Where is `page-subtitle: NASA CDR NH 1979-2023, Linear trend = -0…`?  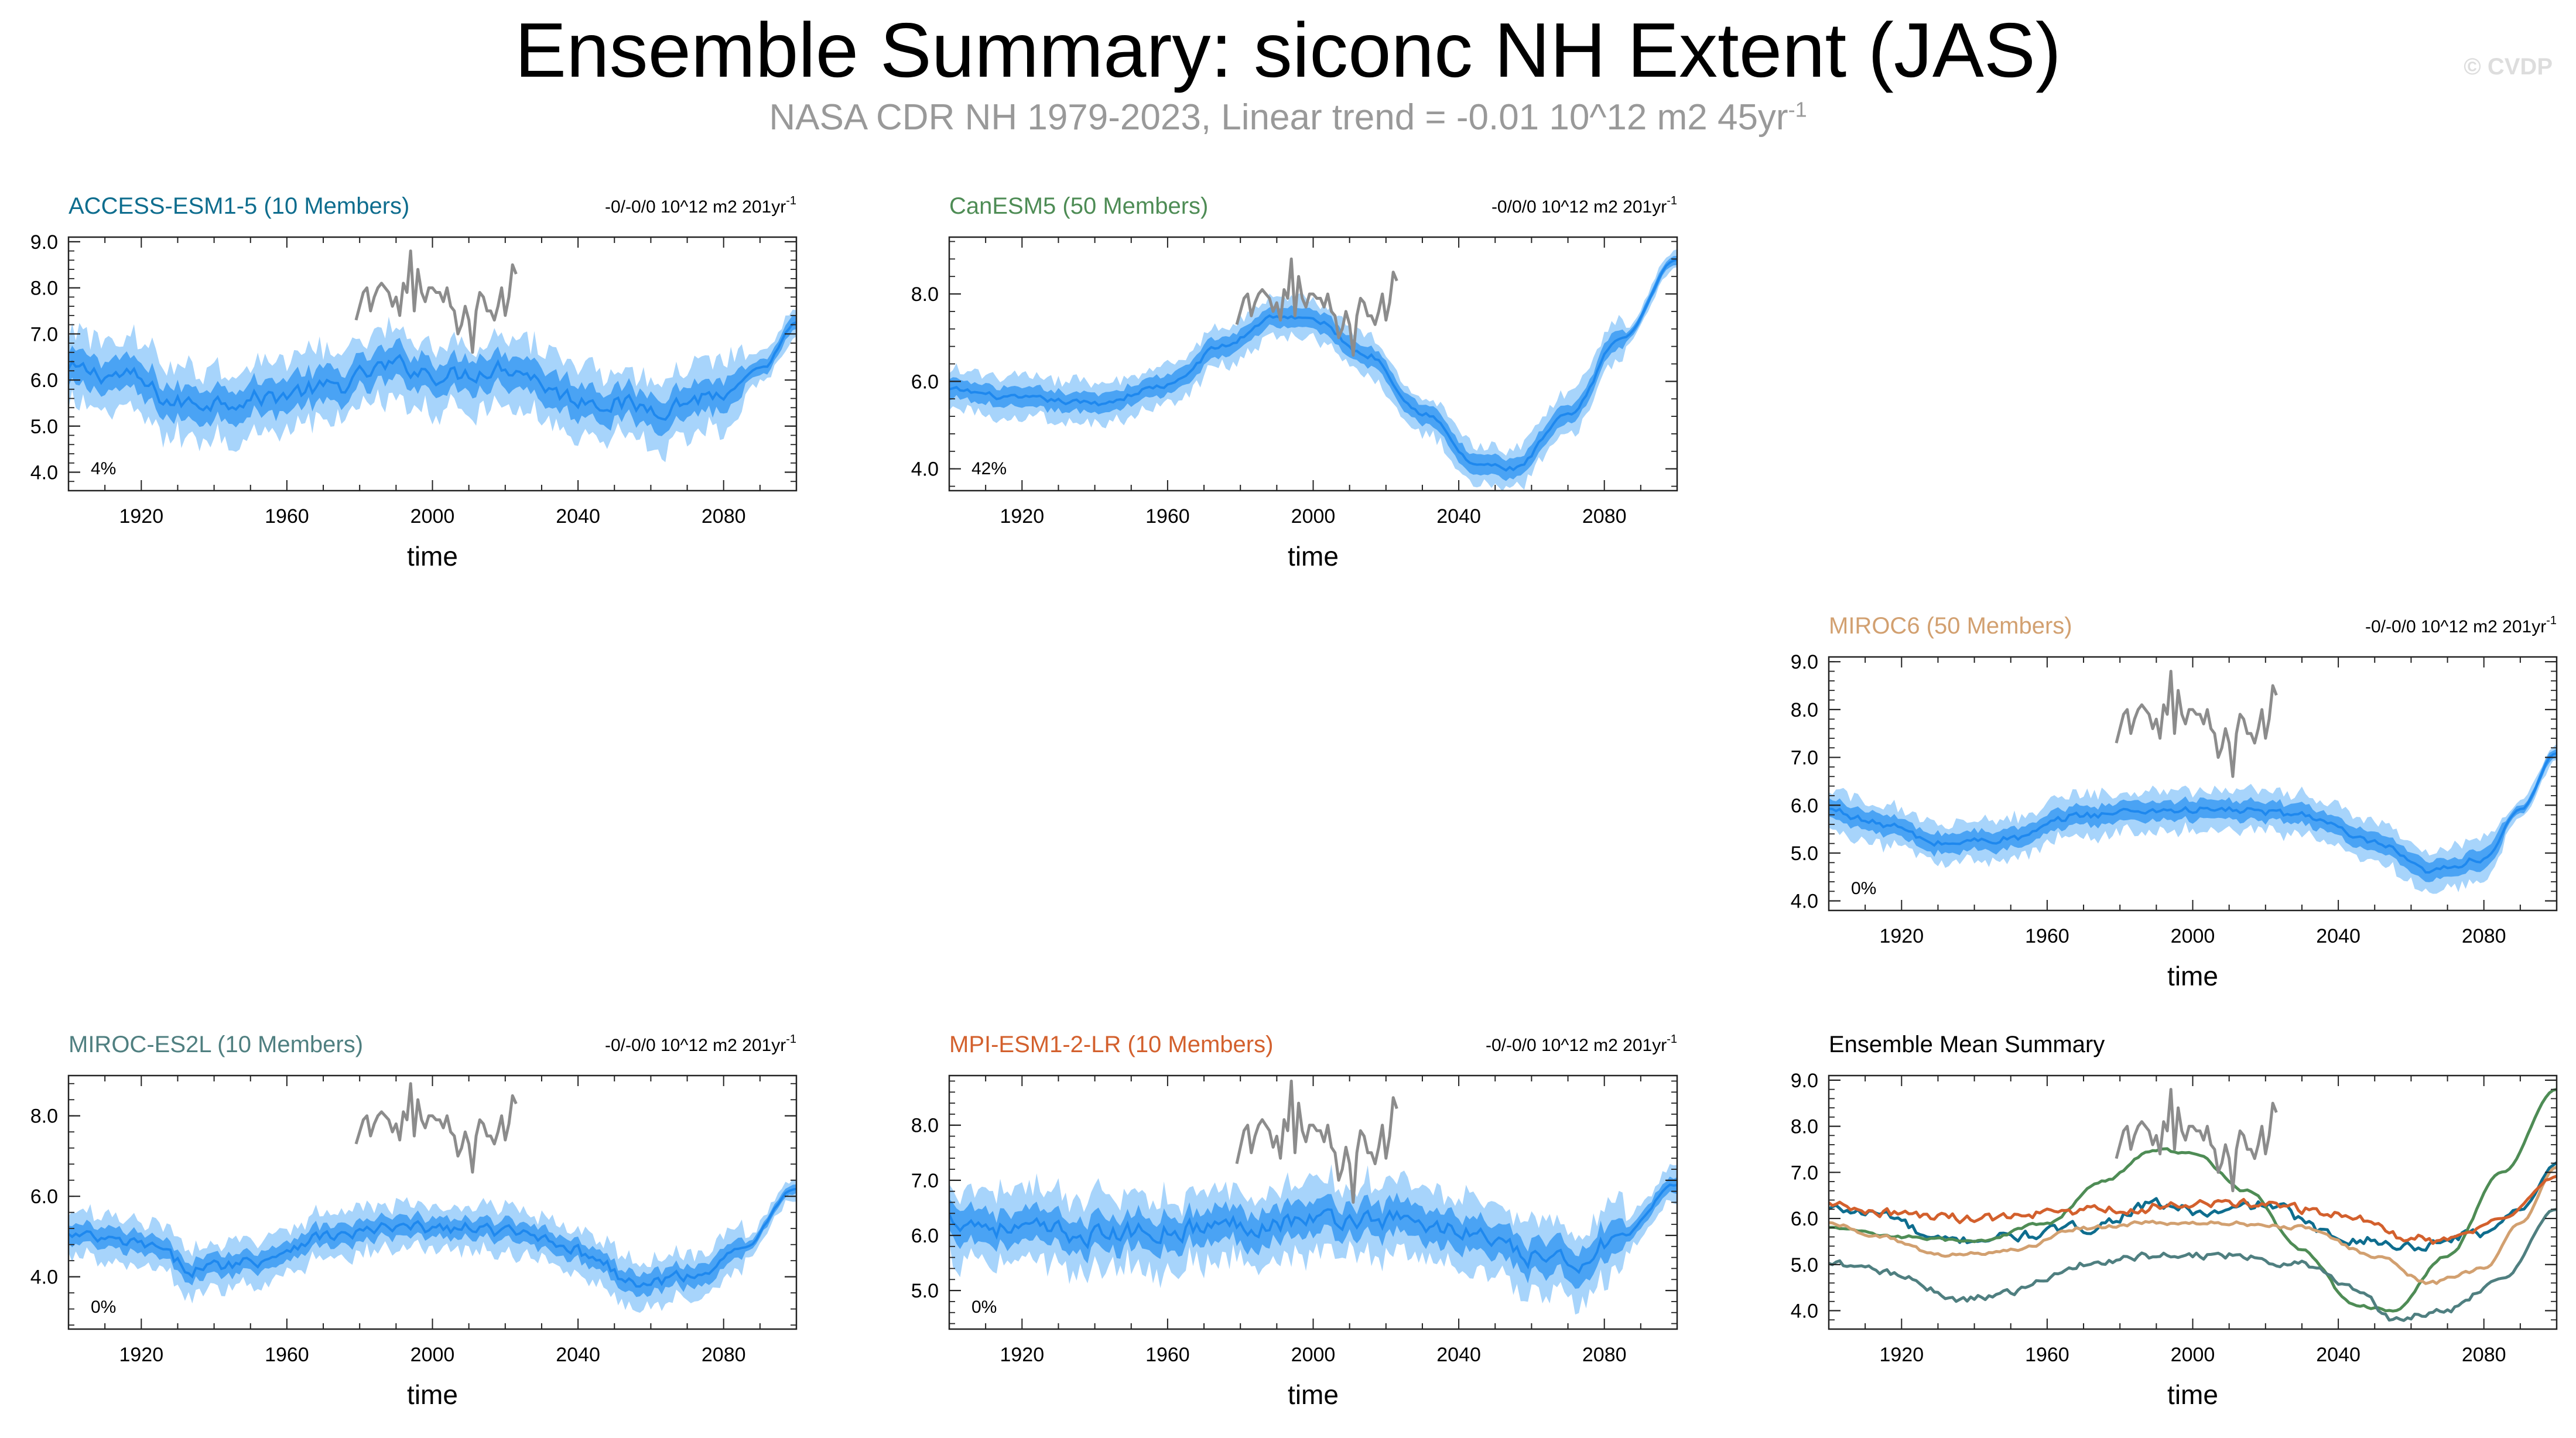
page-subtitle: NASA CDR NH 1979-2023, Linear trend = -0… is located at coordinates (1288, 118).